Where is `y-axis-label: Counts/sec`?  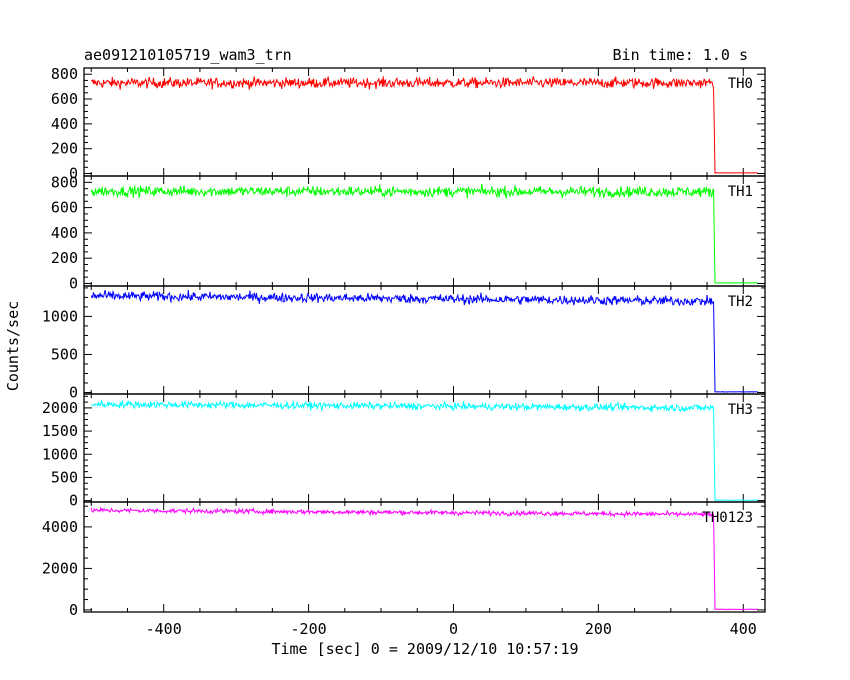
y-axis-label: Counts/sec is located at coordinates (13, 346).